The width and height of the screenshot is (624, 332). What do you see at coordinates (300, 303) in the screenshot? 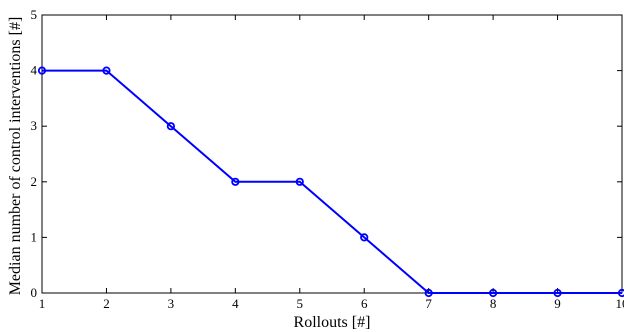
I see `x-tick-label: 5` at bounding box center [300, 303].